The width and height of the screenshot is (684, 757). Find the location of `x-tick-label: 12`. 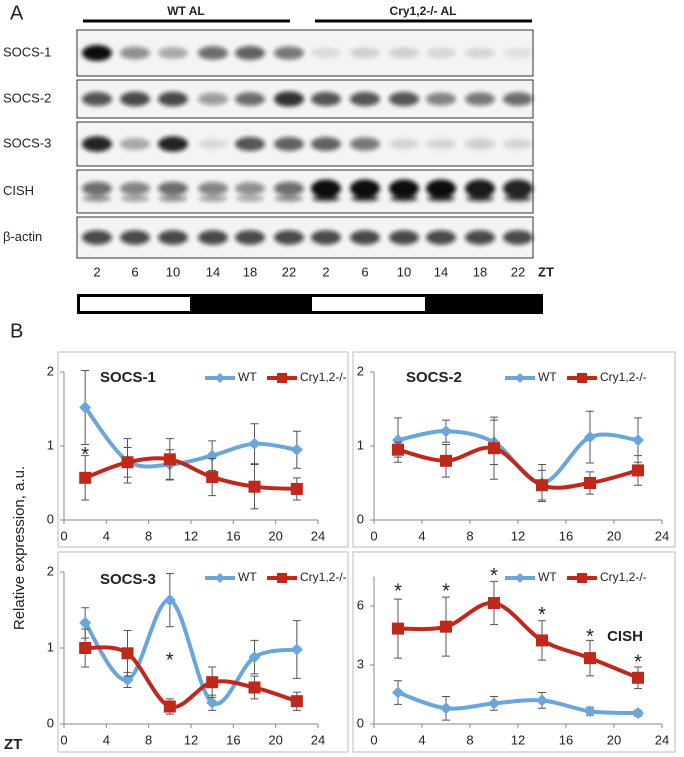

x-tick-label: 12 is located at coordinates (191, 739).